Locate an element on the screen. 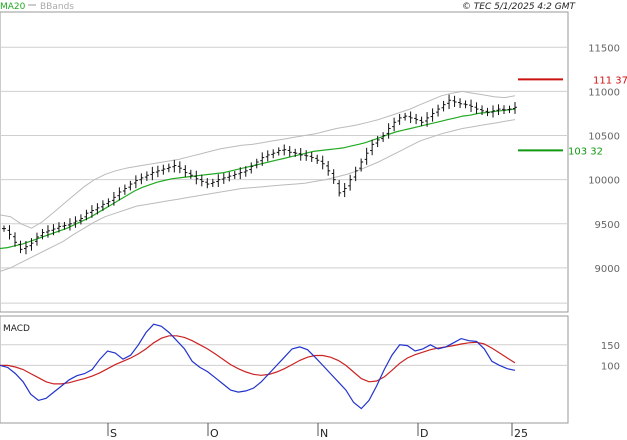 The height and width of the screenshot is (440, 627). macd-signal-line is located at coordinates (258, 360).